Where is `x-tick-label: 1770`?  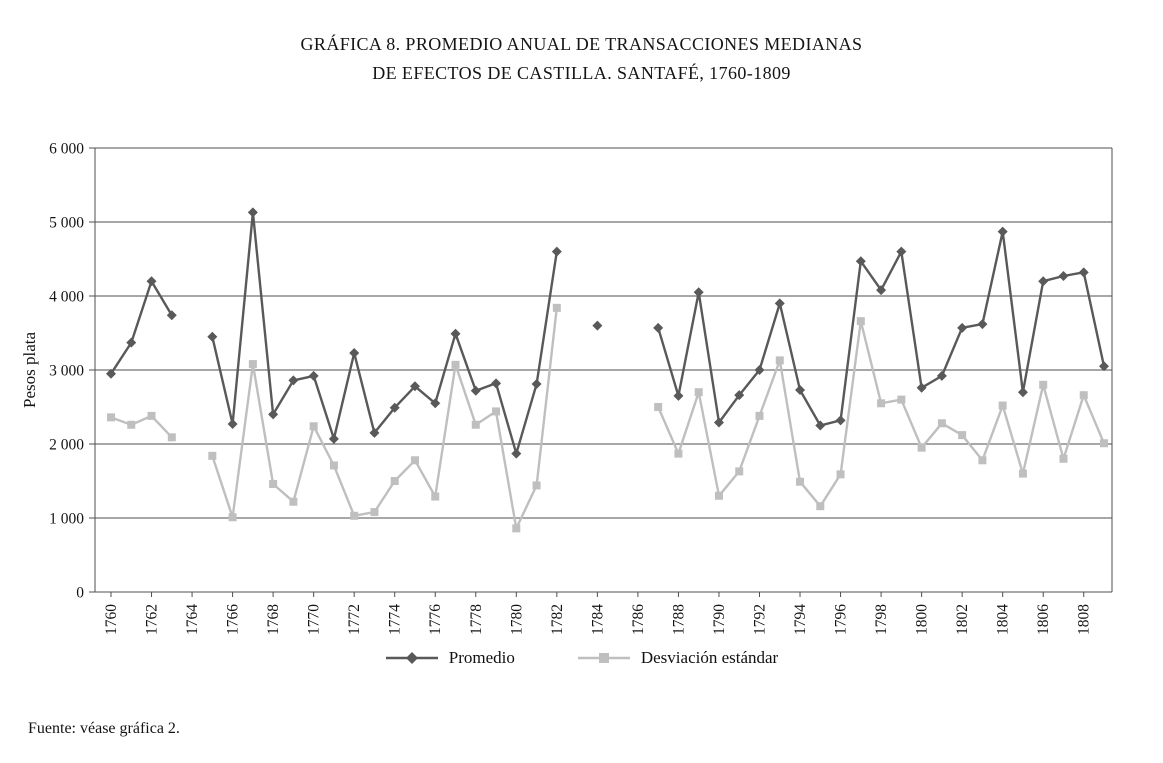 x-tick-label: 1770 is located at coordinates (314, 619).